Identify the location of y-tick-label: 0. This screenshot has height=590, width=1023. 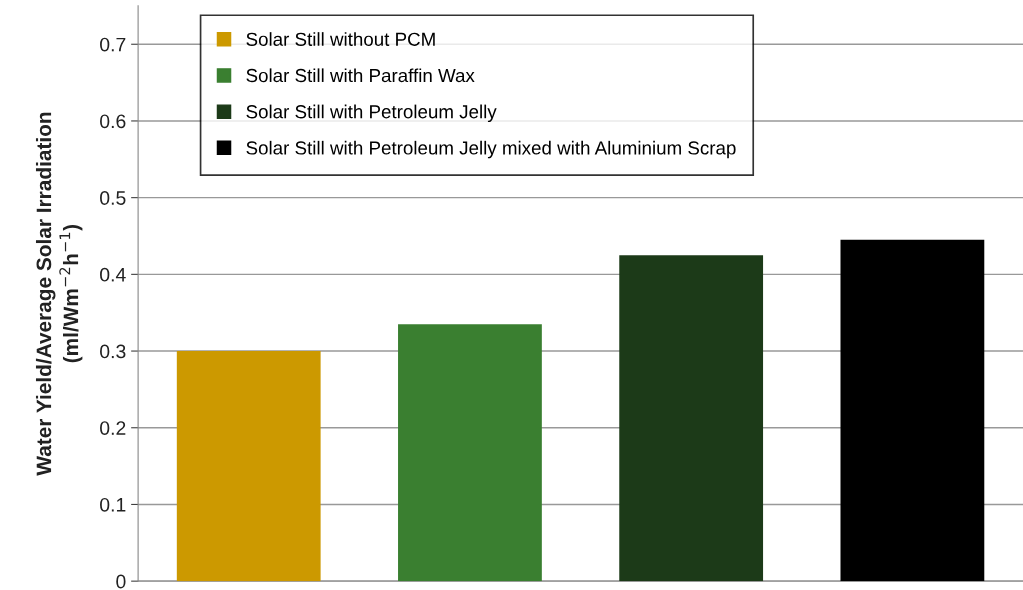
(121, 581).